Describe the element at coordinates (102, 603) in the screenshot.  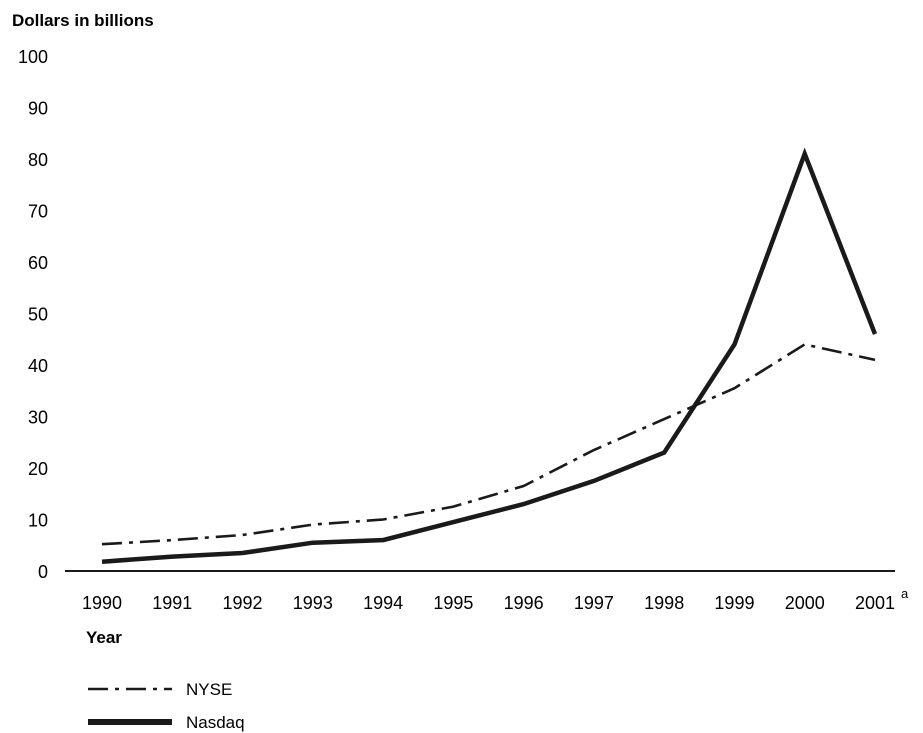
I see `x-tick-label: 1990` at that location.